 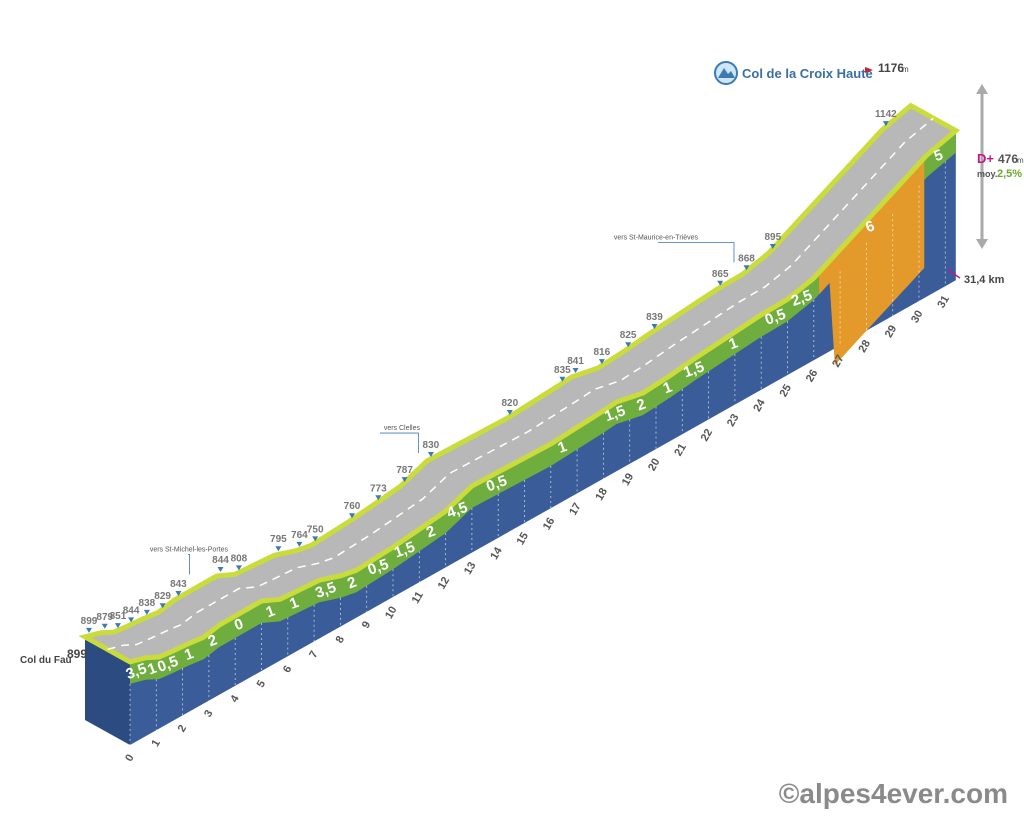 What do you see at coordinates (601, 494) in the screenshot?
I see `km-label: 18` at bounding box center [601, 494].